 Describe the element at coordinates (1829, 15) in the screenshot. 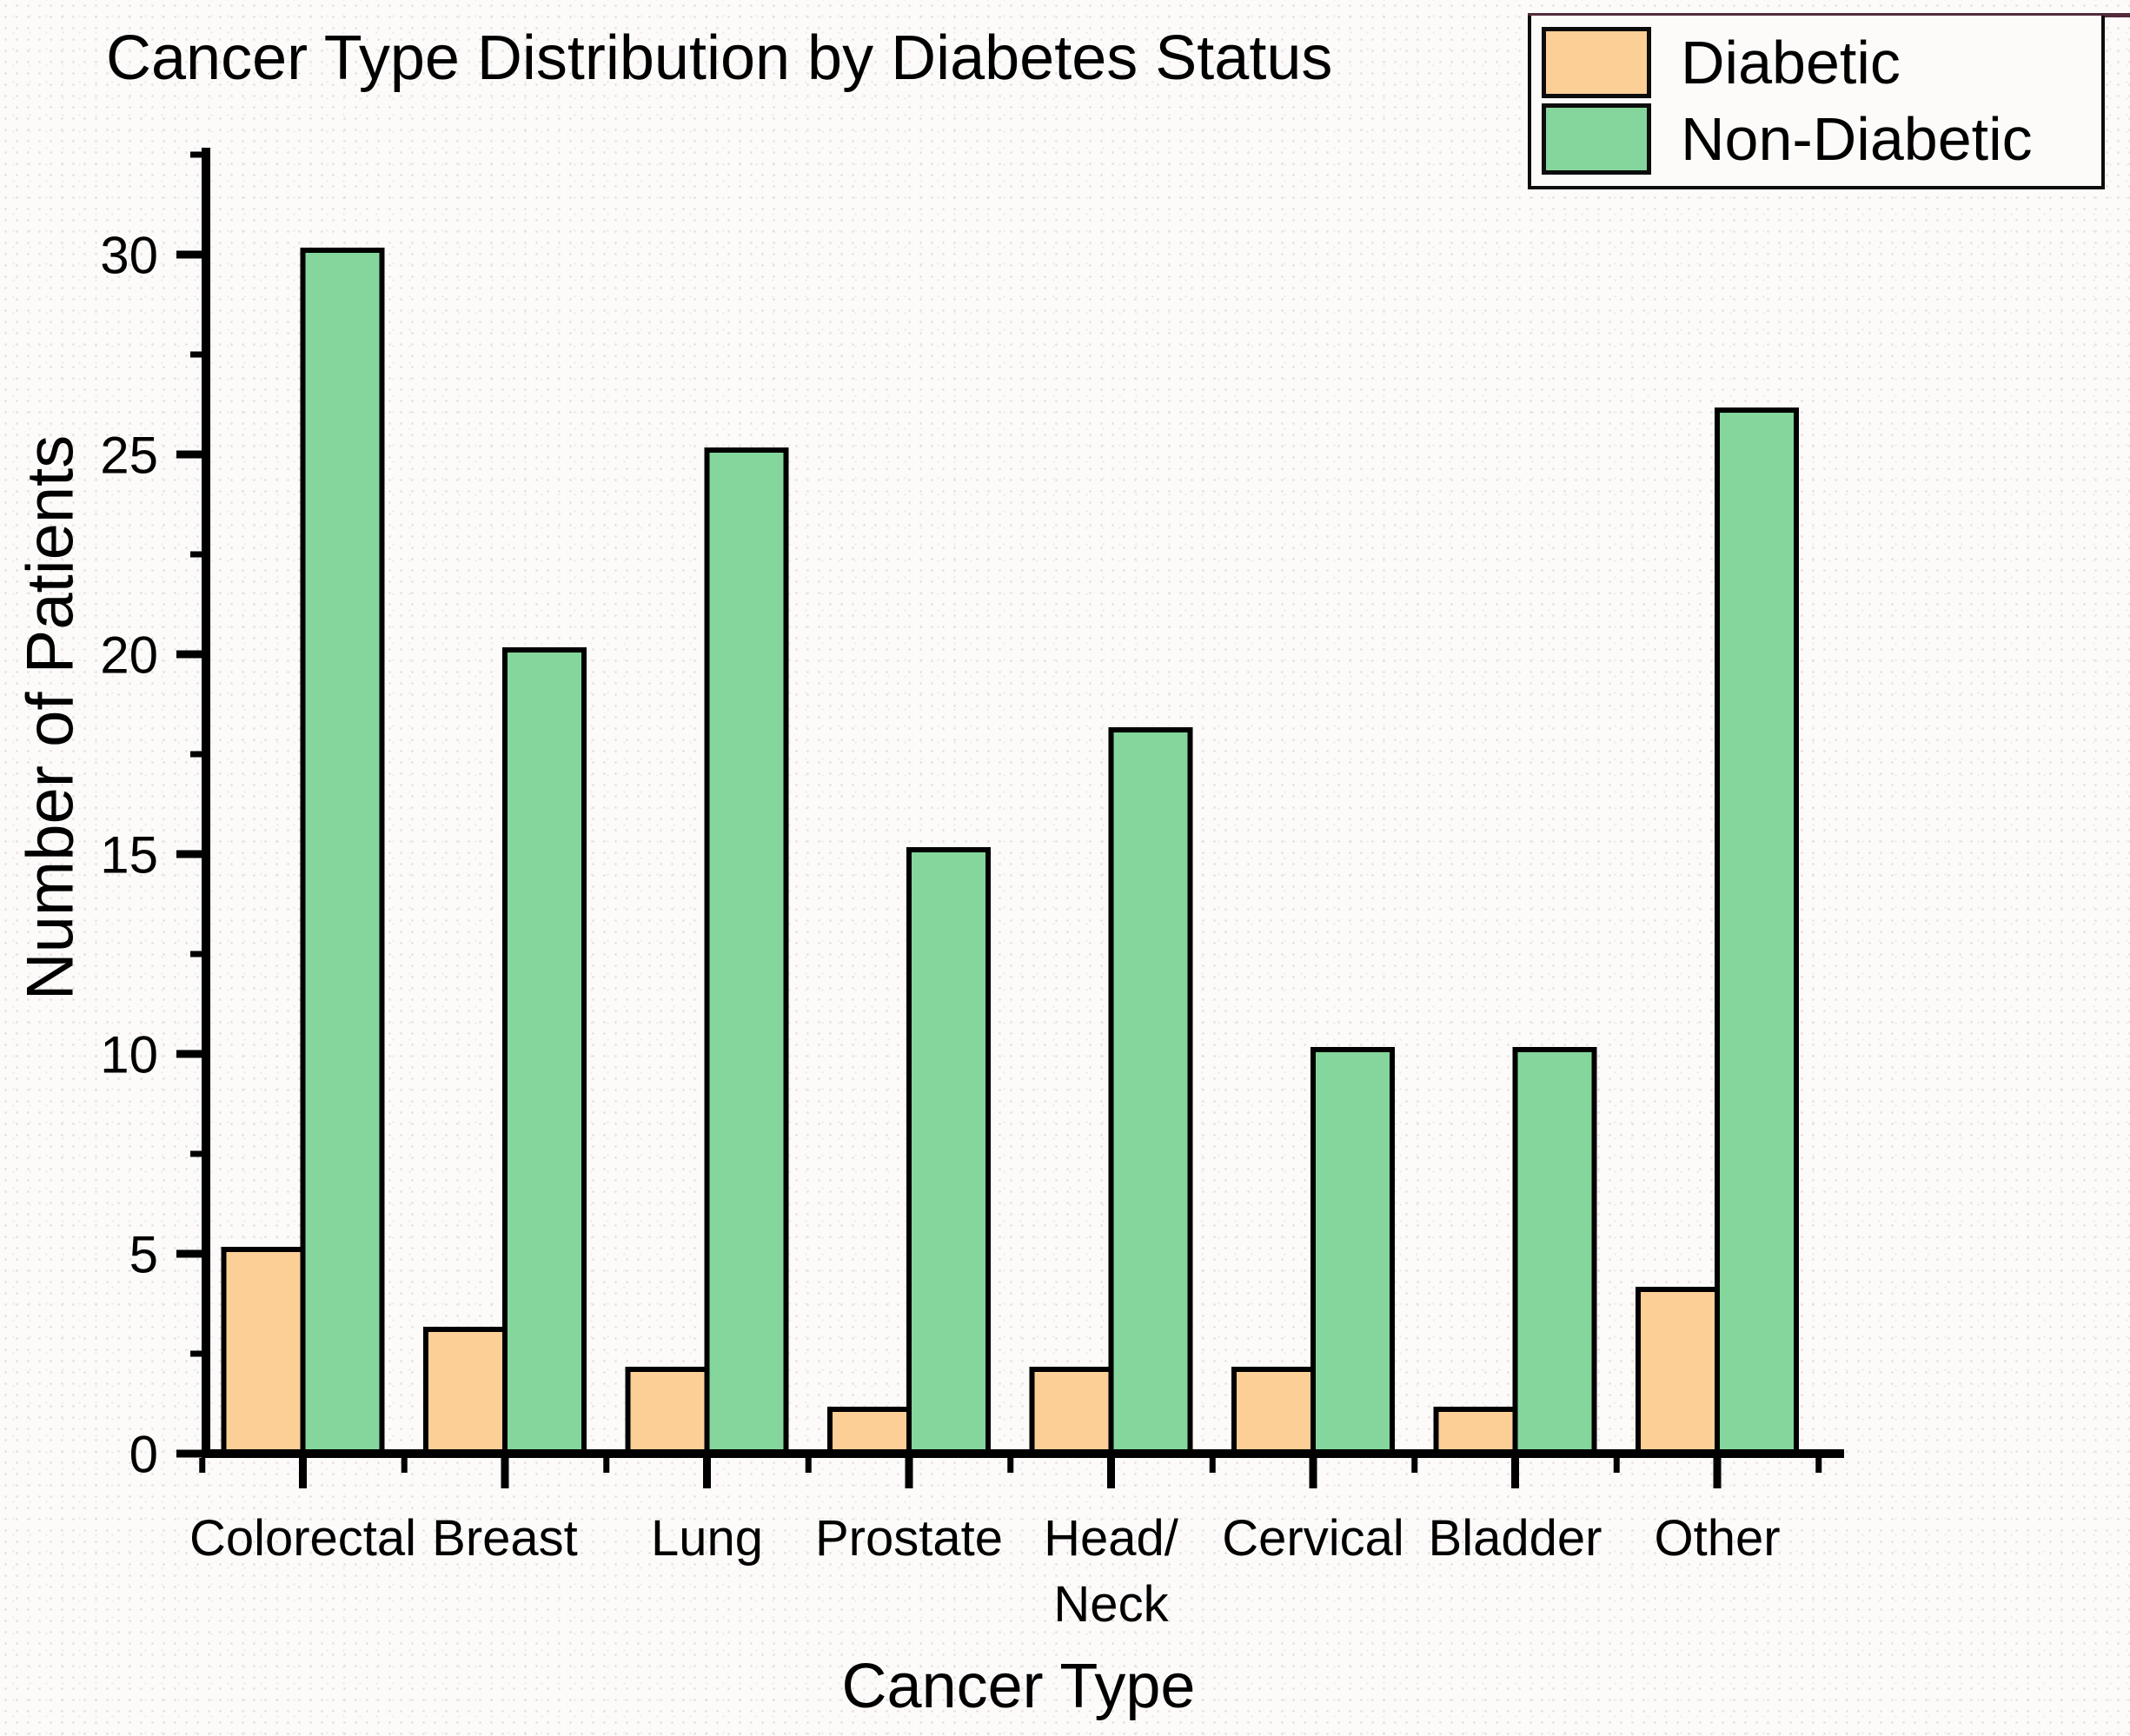

I see `legend-top-line` at that location.